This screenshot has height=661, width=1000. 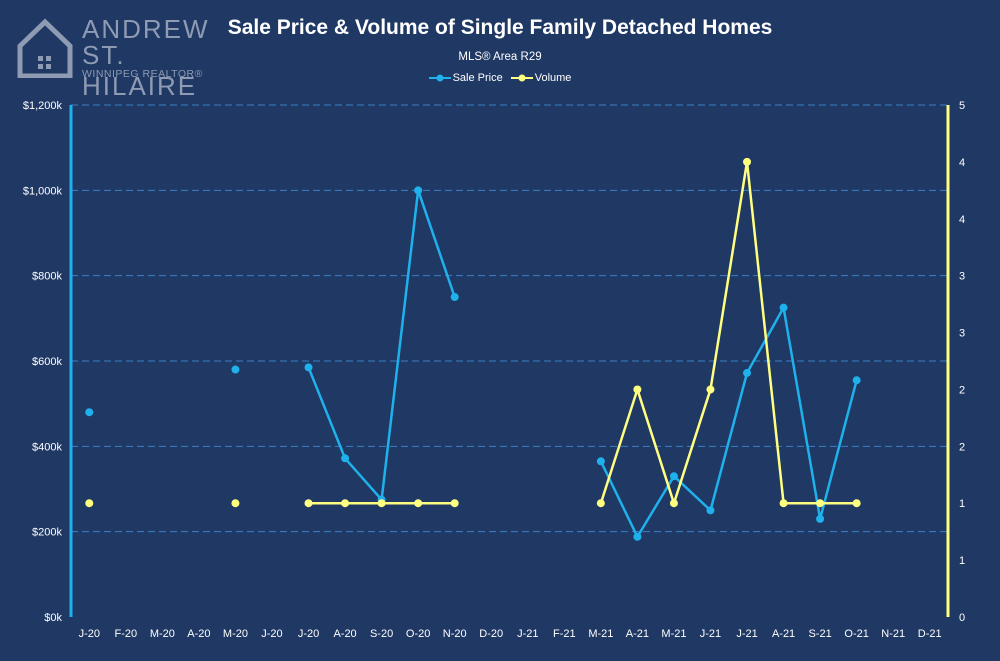 What do you see at coordinates (47, 447) in the screenshot?
I see `y-left-tick-label: $400k` at bounding box center [47, 447].